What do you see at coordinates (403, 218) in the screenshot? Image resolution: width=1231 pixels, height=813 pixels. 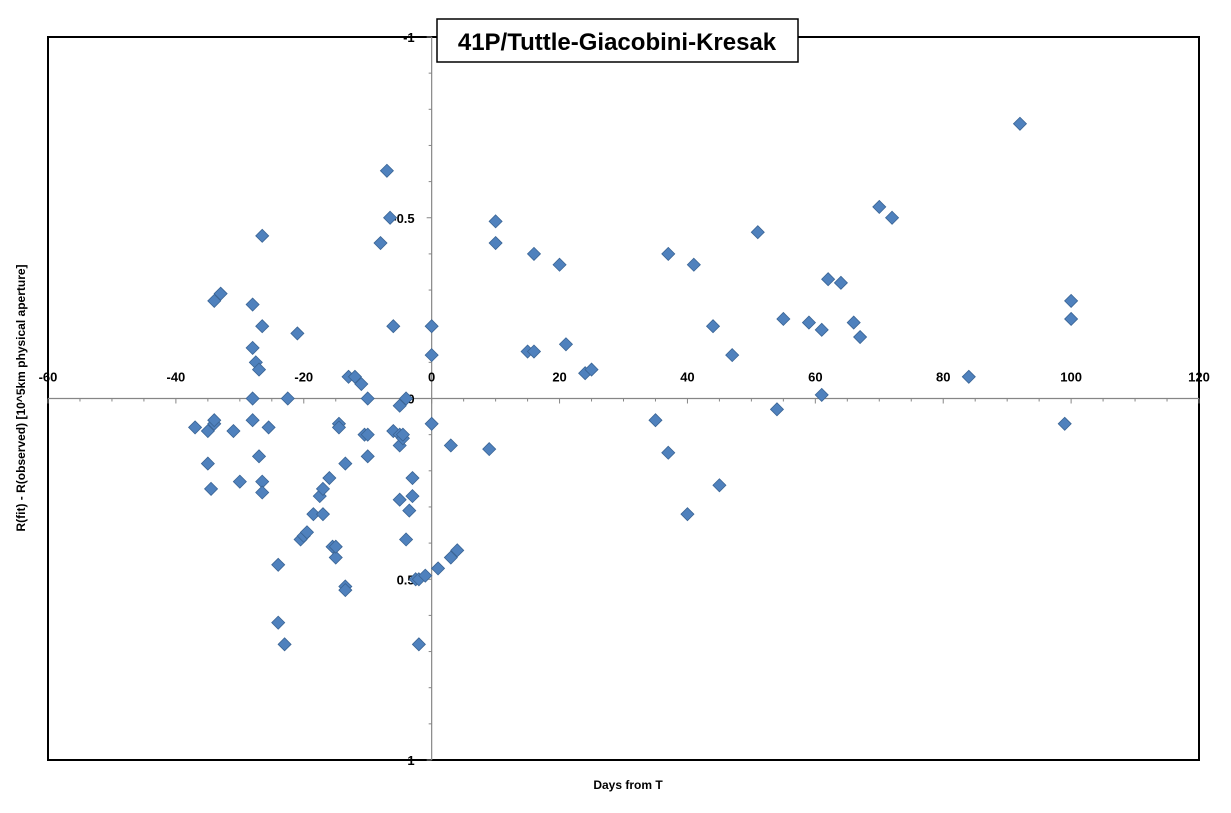 I see `y-tick-label: -0.5` at bounding box center [403, 218].